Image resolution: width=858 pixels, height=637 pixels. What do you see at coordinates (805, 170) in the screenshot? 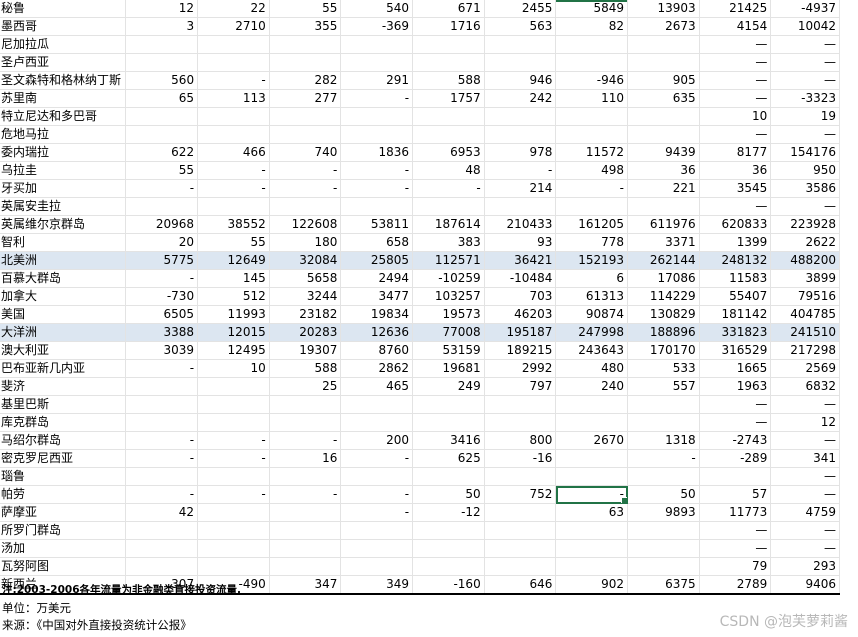
I see `data-cell: 950` at bounding box center [805, 170].